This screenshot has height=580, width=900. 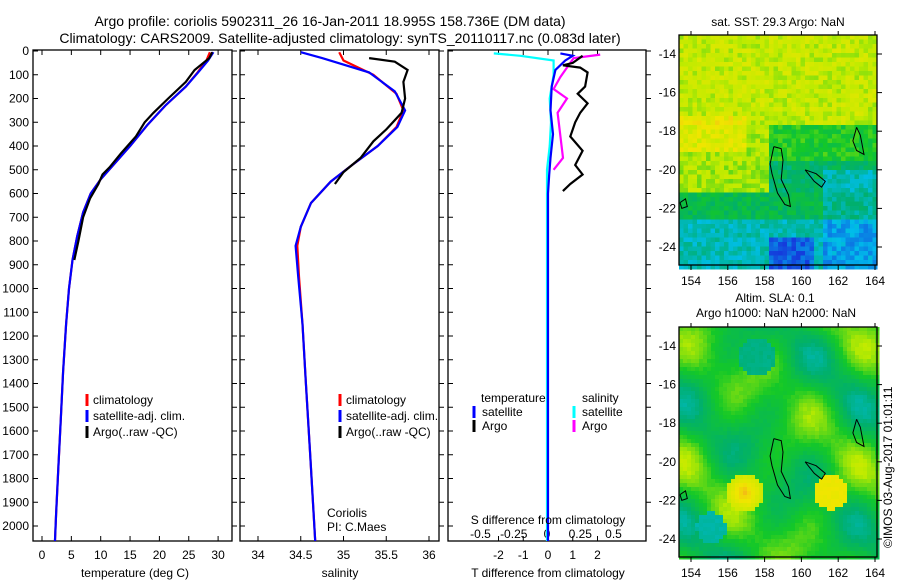 What do you see at coordinates (16, 312) in the screenshot?
I see `y-tick-label: 1100` at bounding box center [16, 312].